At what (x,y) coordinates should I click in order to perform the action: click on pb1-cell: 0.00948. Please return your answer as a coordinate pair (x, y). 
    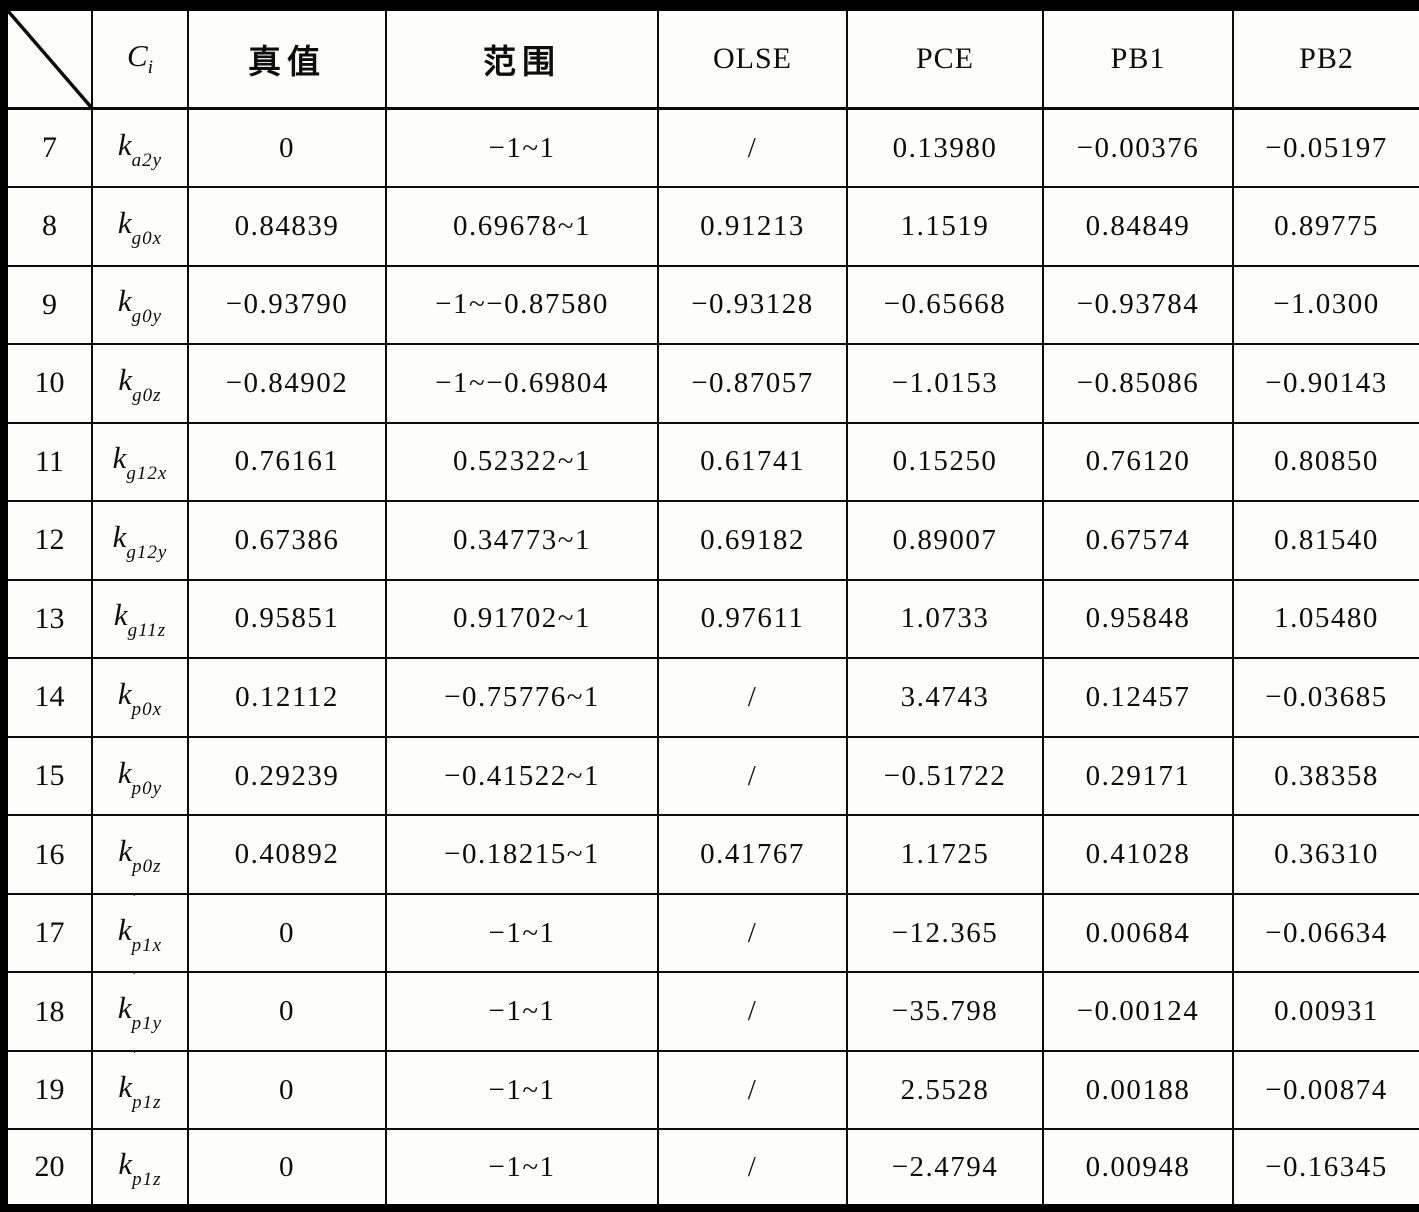
    Looking at the image, I should click on (1138, 1168).